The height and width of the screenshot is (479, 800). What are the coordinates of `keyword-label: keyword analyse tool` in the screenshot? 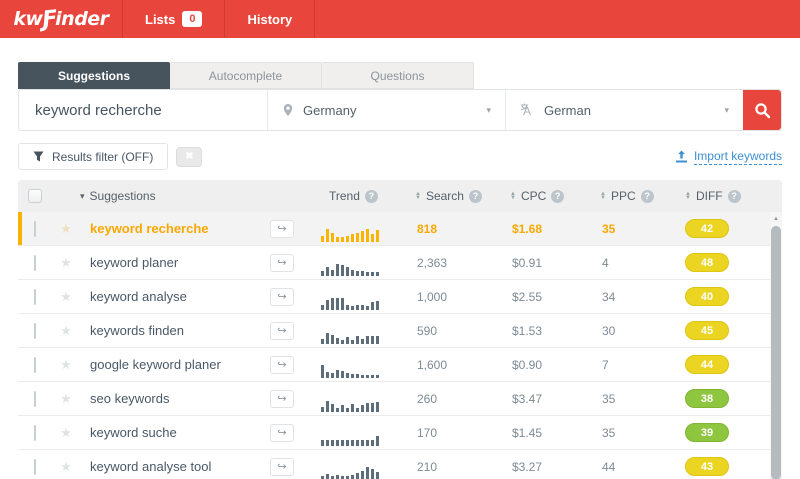 It's located at (151, 466).